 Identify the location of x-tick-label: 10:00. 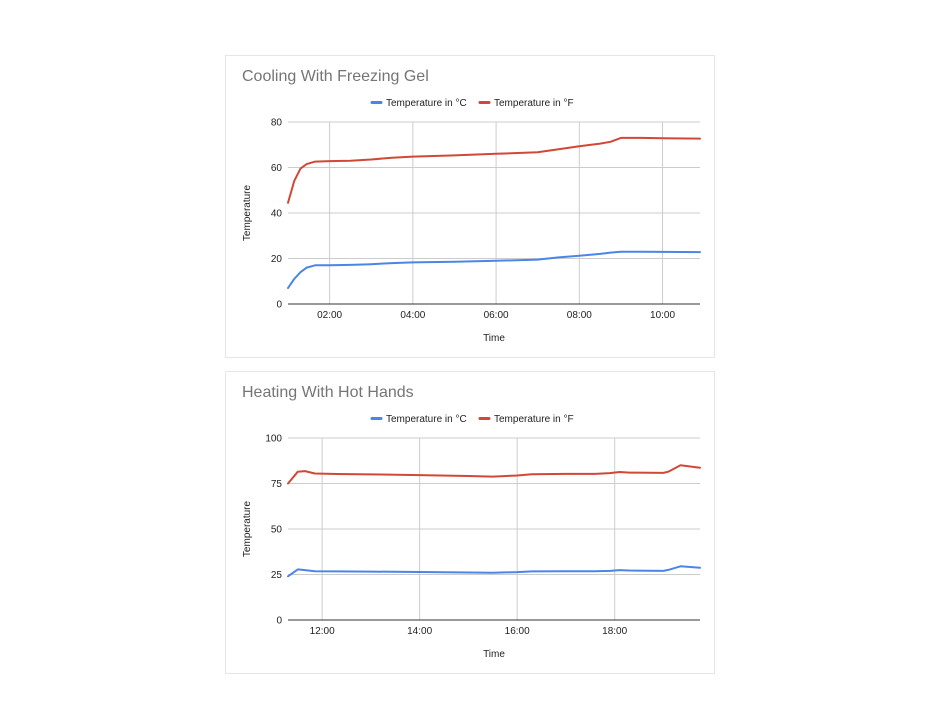
(662, 315).